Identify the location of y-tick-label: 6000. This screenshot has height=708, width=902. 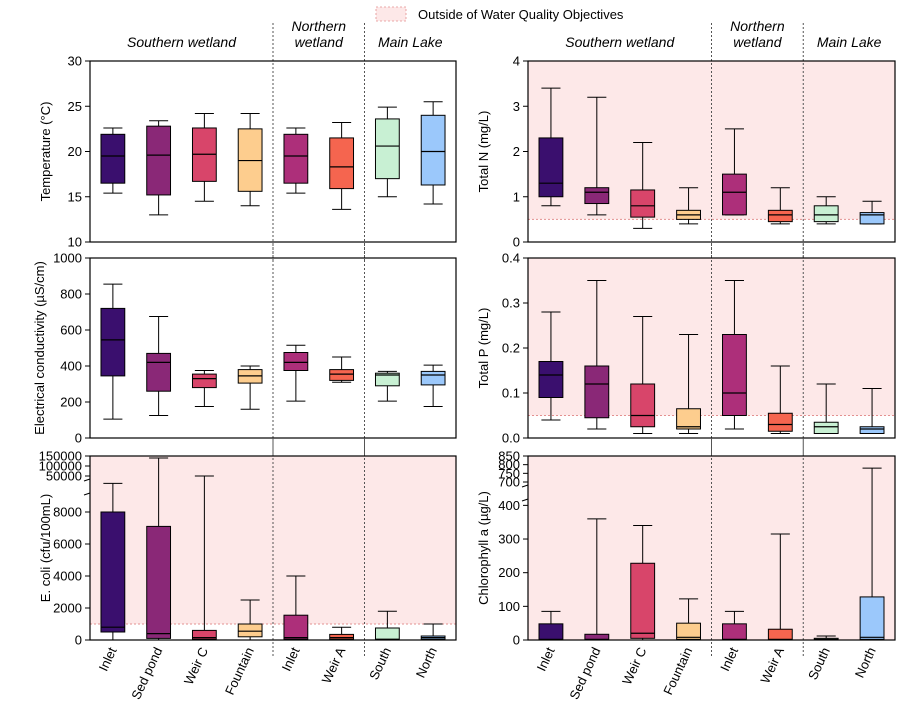
(67, 544).